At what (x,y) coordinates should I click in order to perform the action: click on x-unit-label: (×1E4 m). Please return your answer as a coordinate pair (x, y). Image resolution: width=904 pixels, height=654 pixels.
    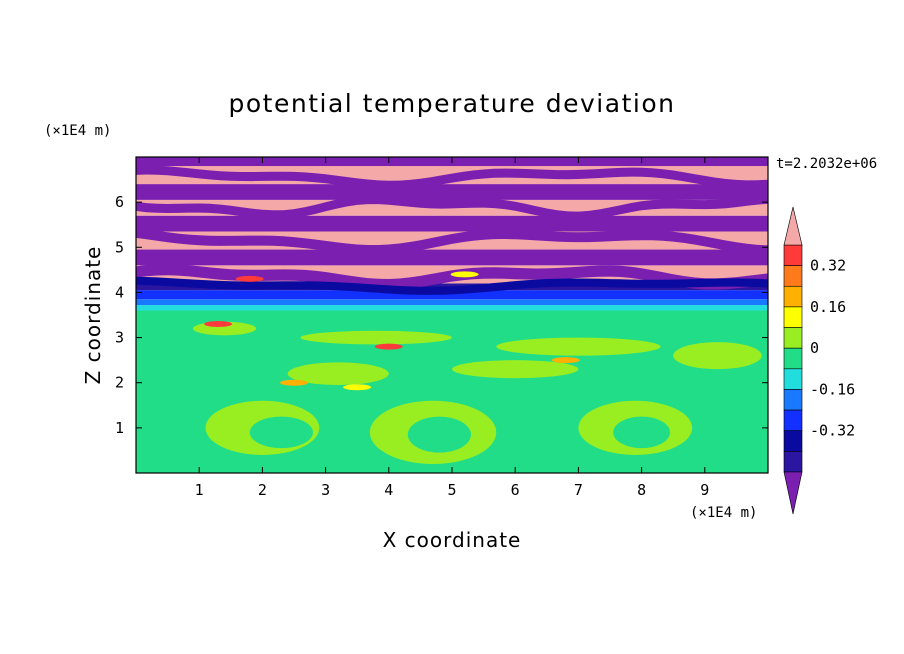
    Looking at the image, I should click on (723, 513).